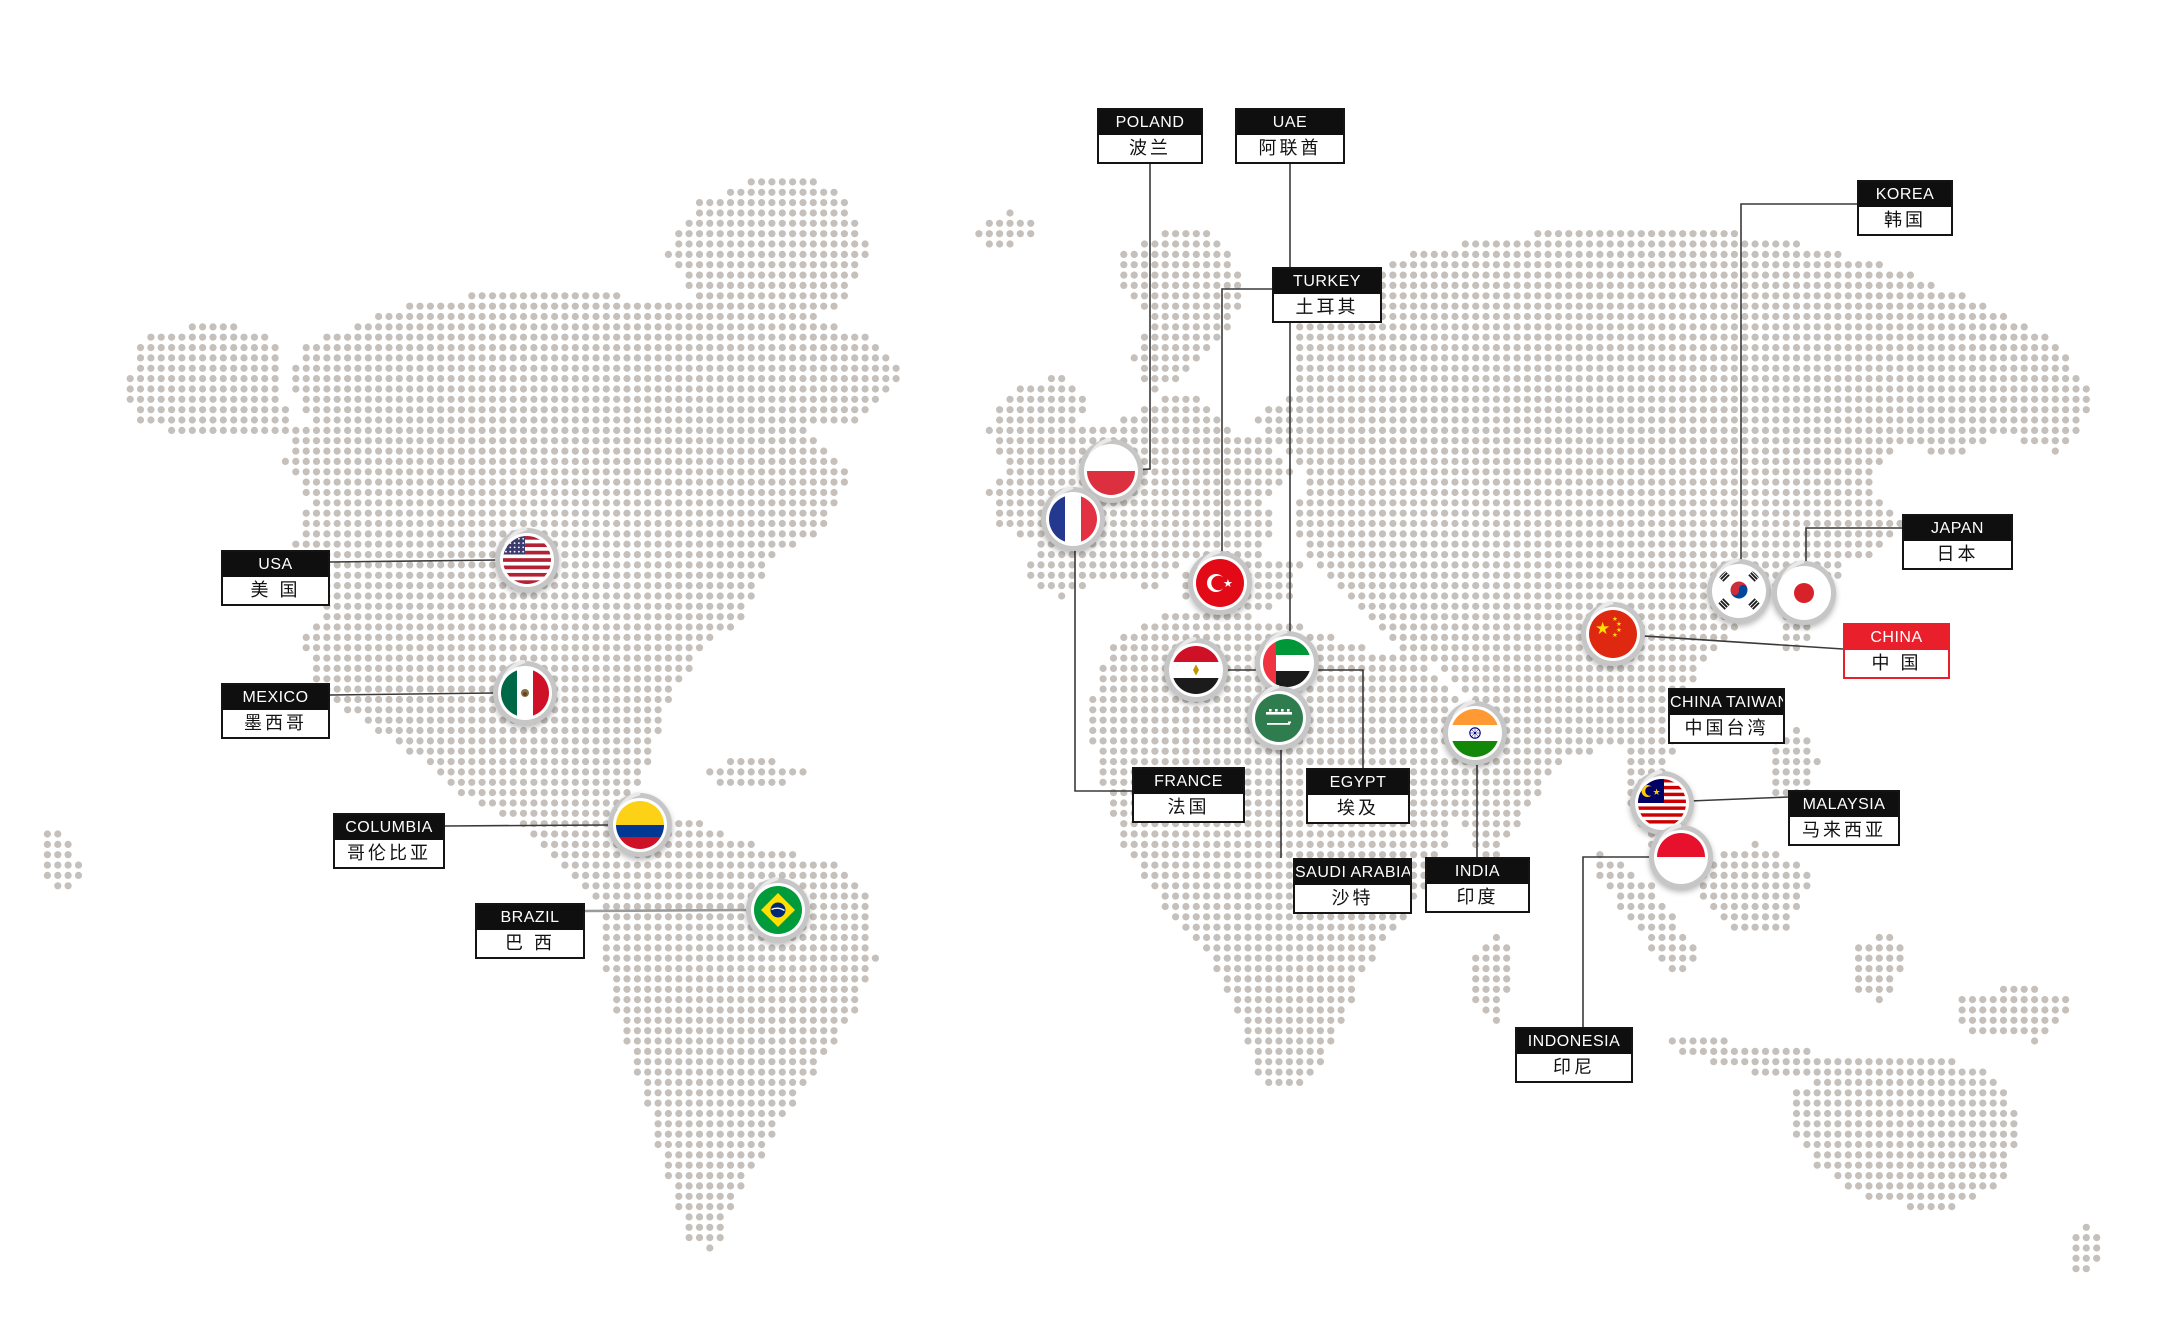 The image size is (2157, 1328). What do you see at coordinates (1844, 804) in the screenshot?
I see `country-name-en: MALAYSIA` at bounding box center [1844, 804].